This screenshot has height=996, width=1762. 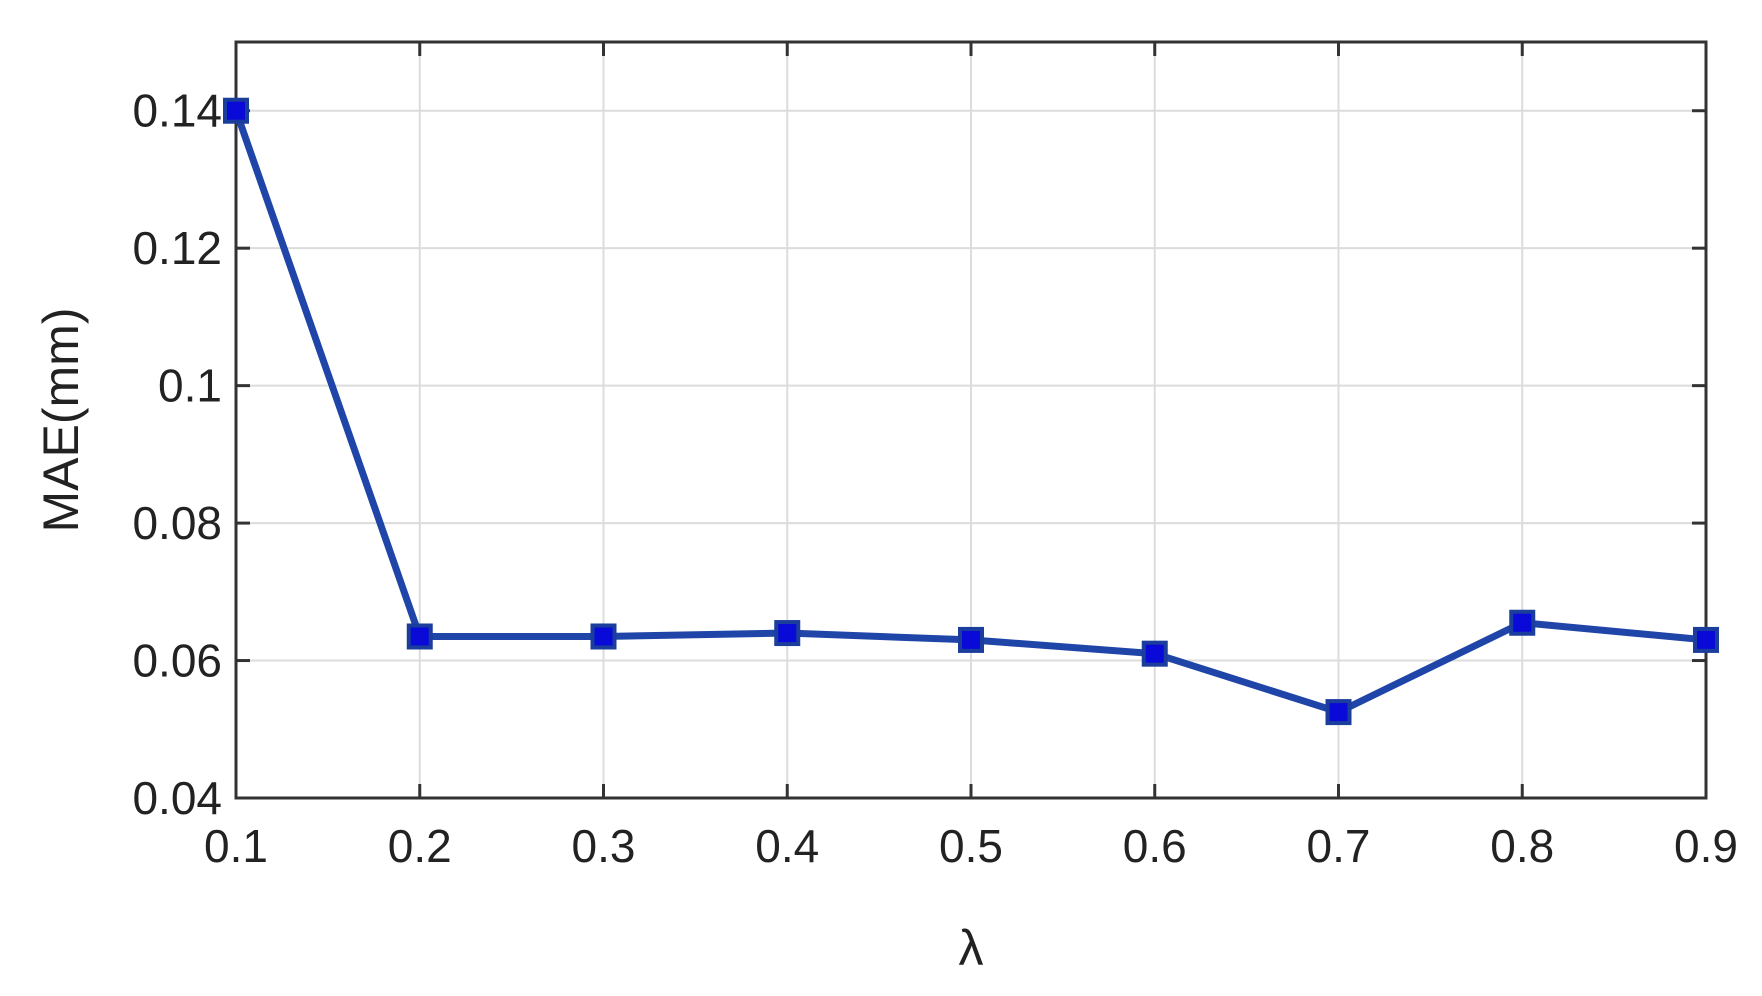 I want to click on y-axis-label: MAE(mm), so click(x=61, y=420).